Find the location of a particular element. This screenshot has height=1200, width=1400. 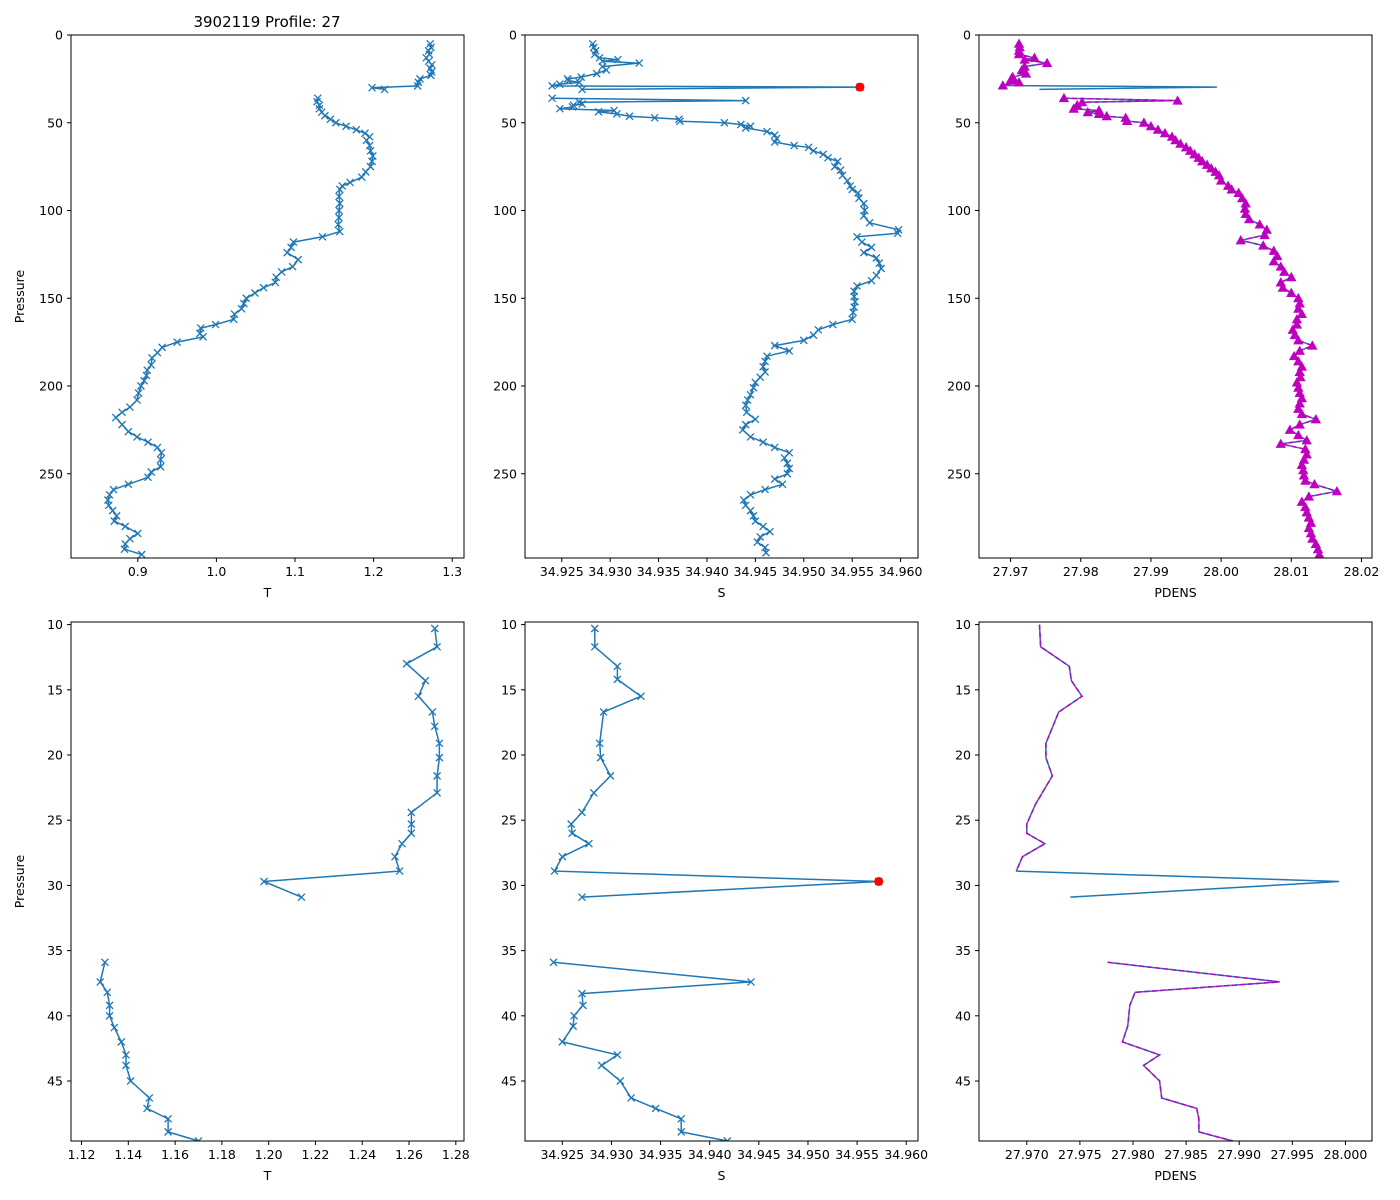

y-tick-label: 30 is located at coordinates (963, 885).